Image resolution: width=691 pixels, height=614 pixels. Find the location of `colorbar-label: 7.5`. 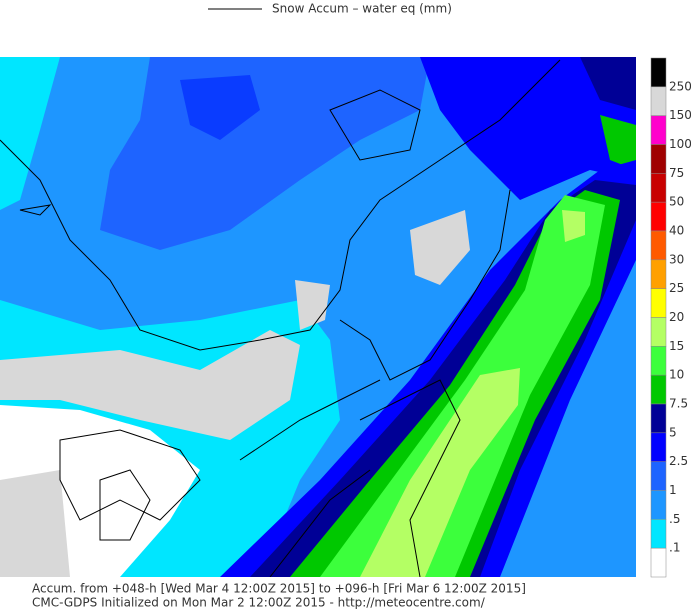

colorbar-label: 7.5 is located at coordinates (678, 404).